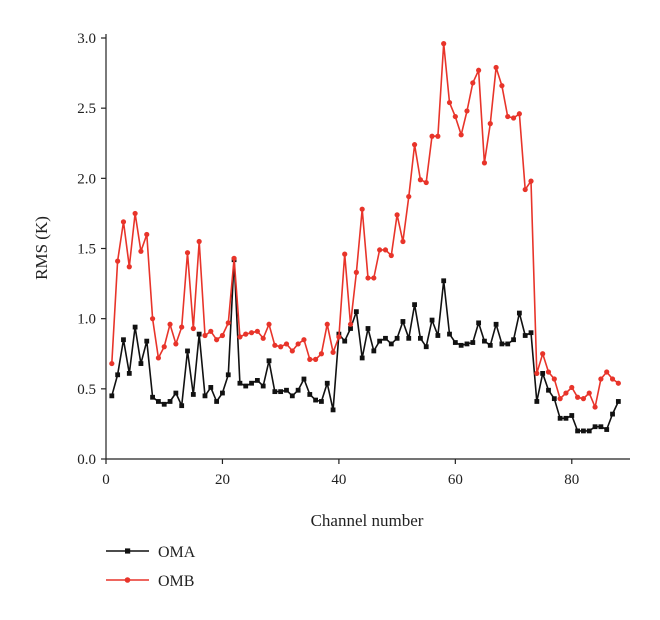 Image resolution: width=660 pixels, height=620 pixels. Describe the element at coordinates (367, 520) in the screenshot. I see `x-axis-label: Channel number` at that location.